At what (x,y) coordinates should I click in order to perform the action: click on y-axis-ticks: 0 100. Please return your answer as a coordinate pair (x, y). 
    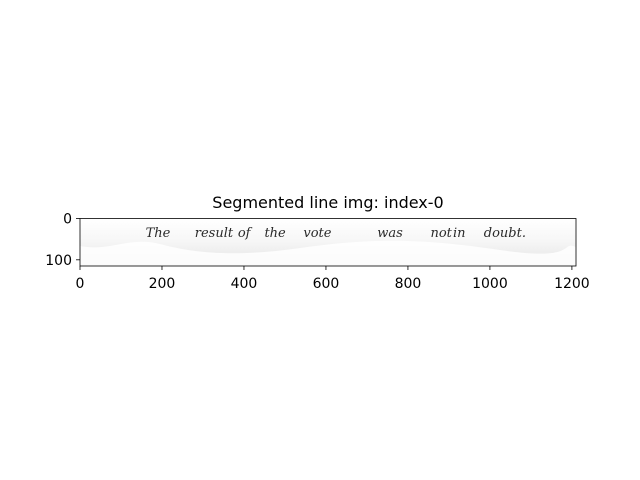
    Looking at the image, I should click on (62, 240).